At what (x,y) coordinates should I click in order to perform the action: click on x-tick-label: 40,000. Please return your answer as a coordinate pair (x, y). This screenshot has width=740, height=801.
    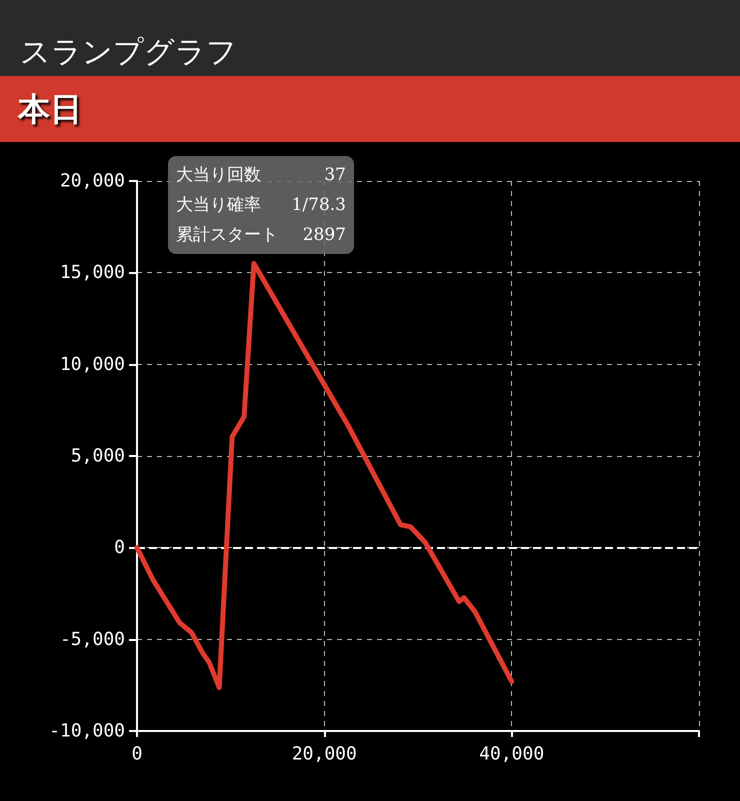
    Looking at the image, I should click on (511, 754).